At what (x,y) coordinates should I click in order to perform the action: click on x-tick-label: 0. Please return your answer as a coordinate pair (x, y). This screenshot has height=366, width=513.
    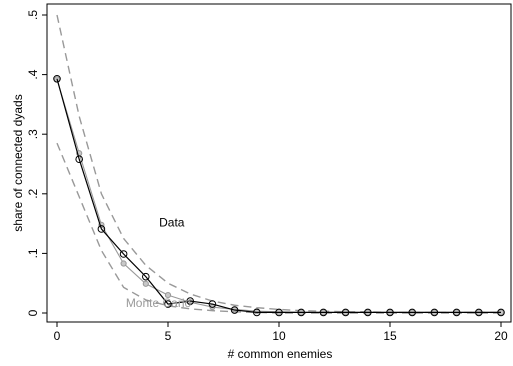
    Looking at the image, I should click on (57, 336).